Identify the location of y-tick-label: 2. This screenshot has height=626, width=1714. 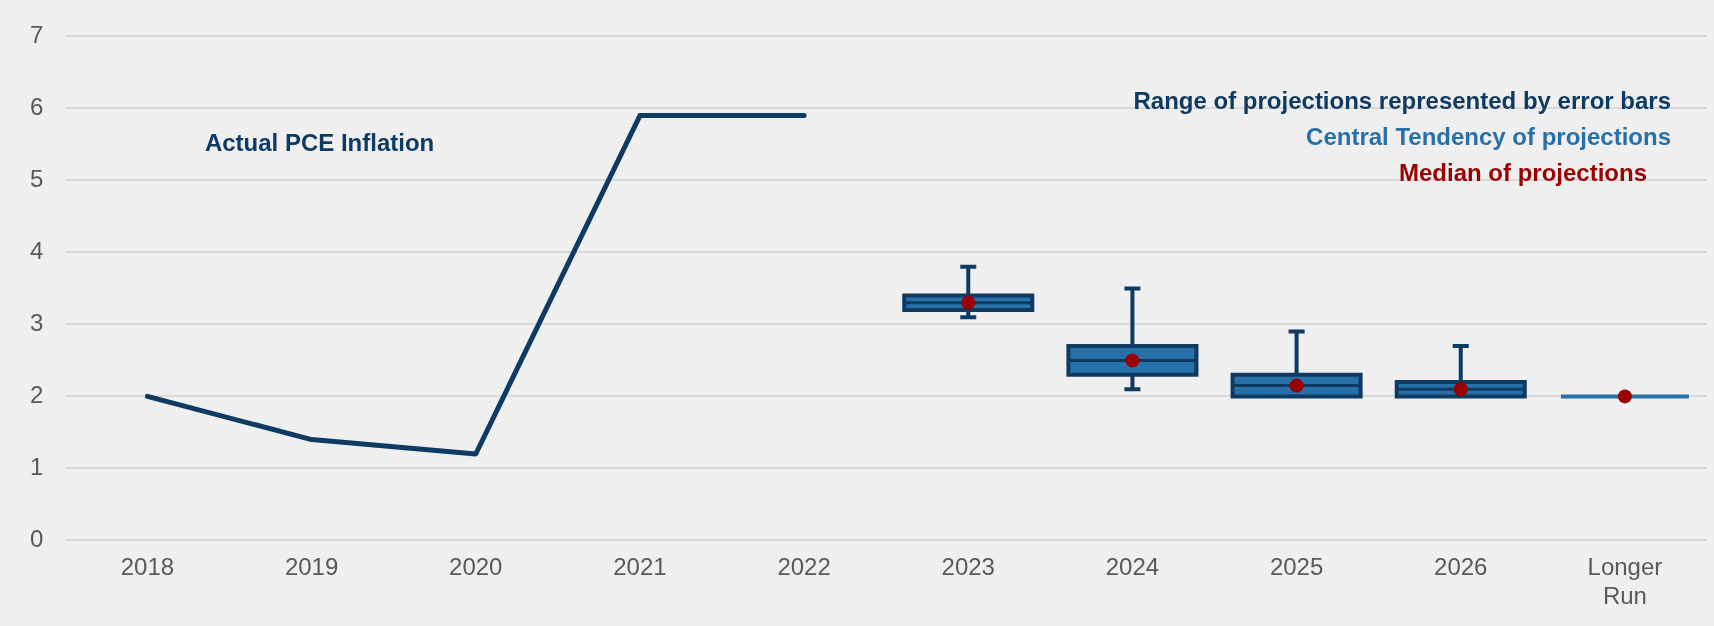
(36, 395).